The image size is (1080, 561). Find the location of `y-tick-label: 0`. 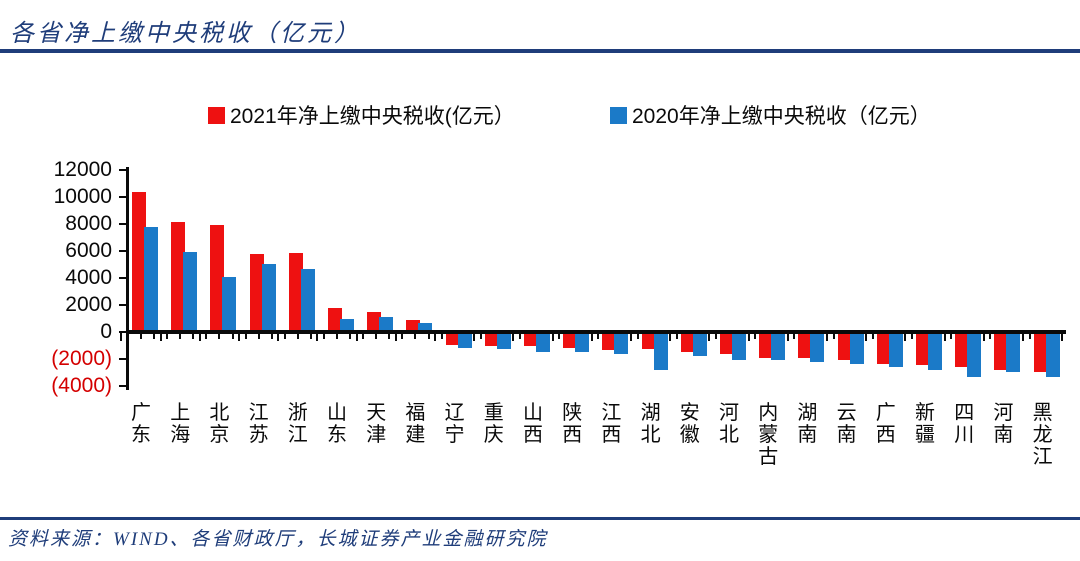

y-tick-label: 0 is located at coordinates (106, 331).